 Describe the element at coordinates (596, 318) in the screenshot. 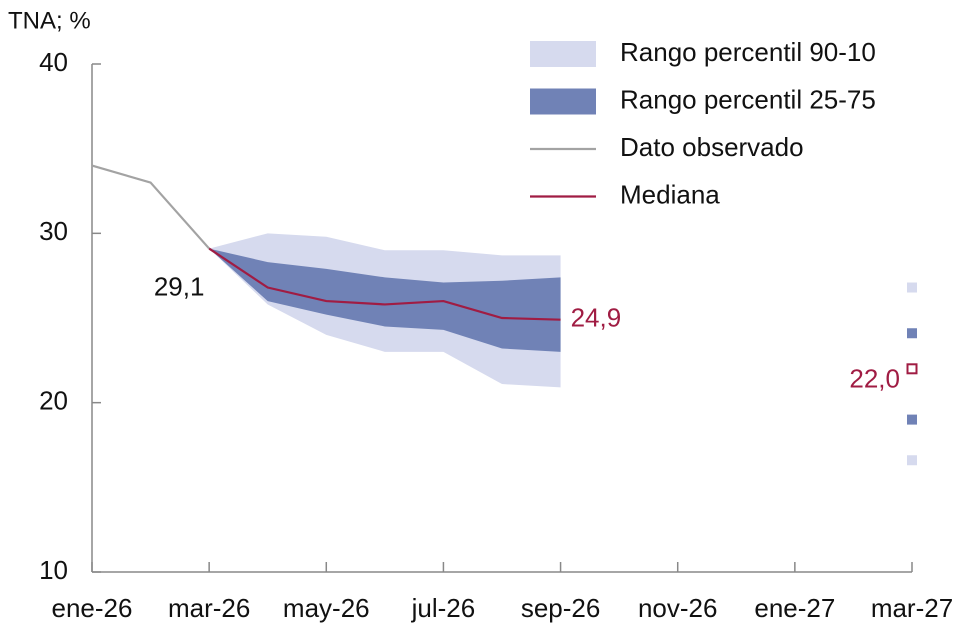

I see `data-label: 24,9` at that location.